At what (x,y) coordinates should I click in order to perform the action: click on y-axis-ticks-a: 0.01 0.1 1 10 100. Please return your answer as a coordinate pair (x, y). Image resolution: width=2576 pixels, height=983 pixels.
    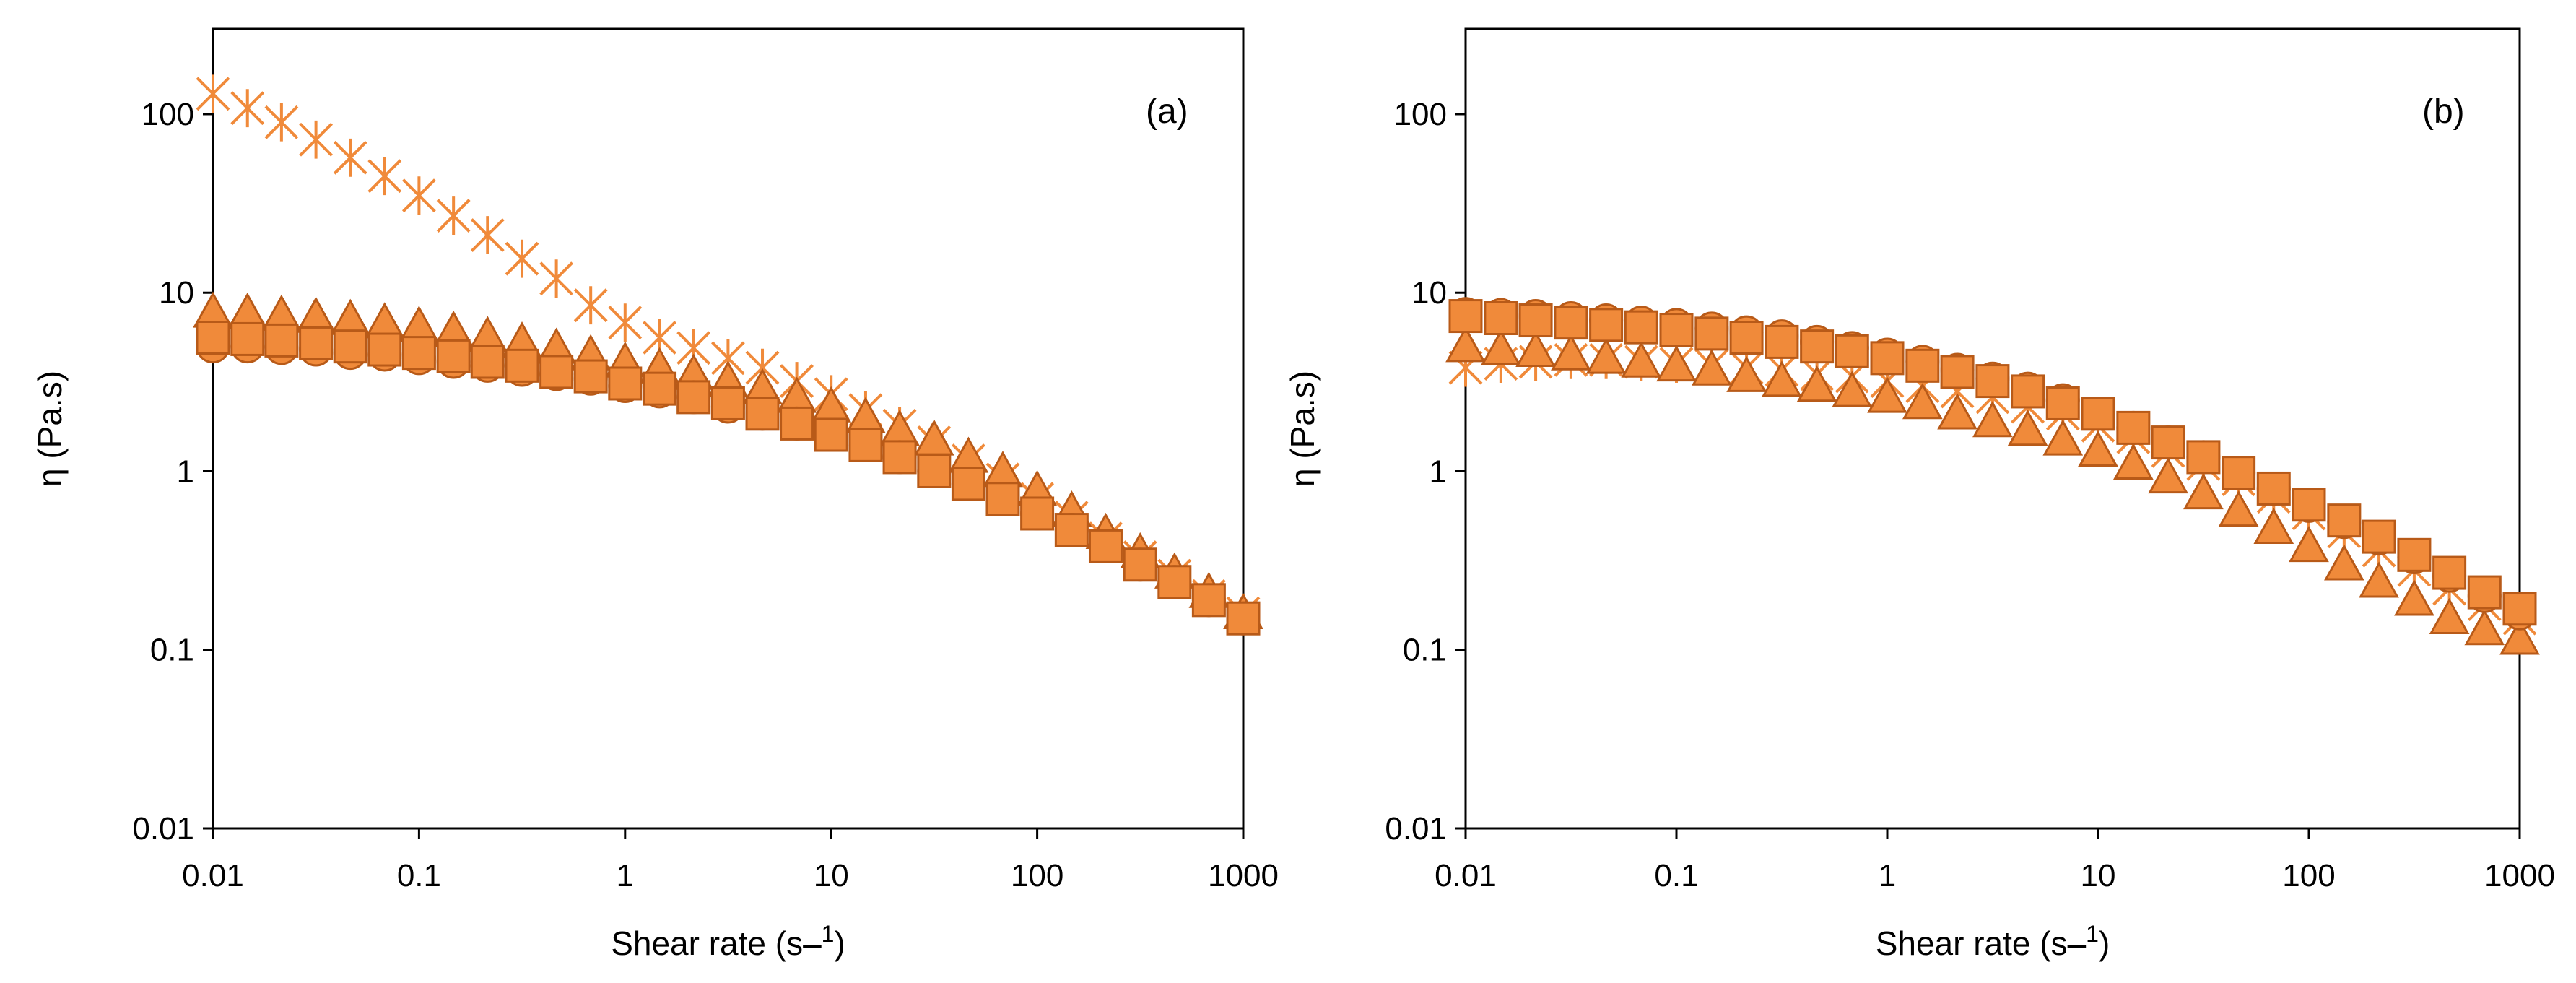
    Looking at the image, I should click on (172, 472).